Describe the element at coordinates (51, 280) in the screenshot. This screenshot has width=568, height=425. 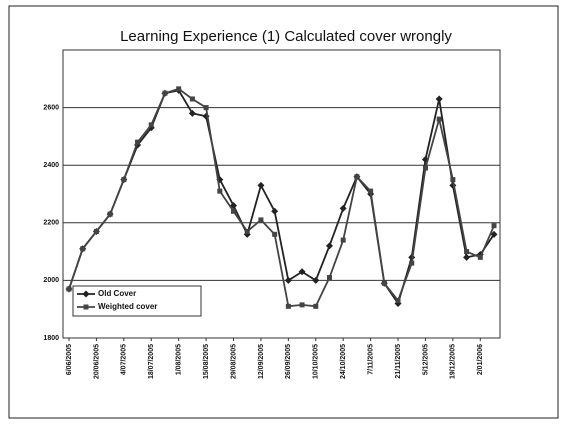
I see `y-tick-label: 2000` at that location.